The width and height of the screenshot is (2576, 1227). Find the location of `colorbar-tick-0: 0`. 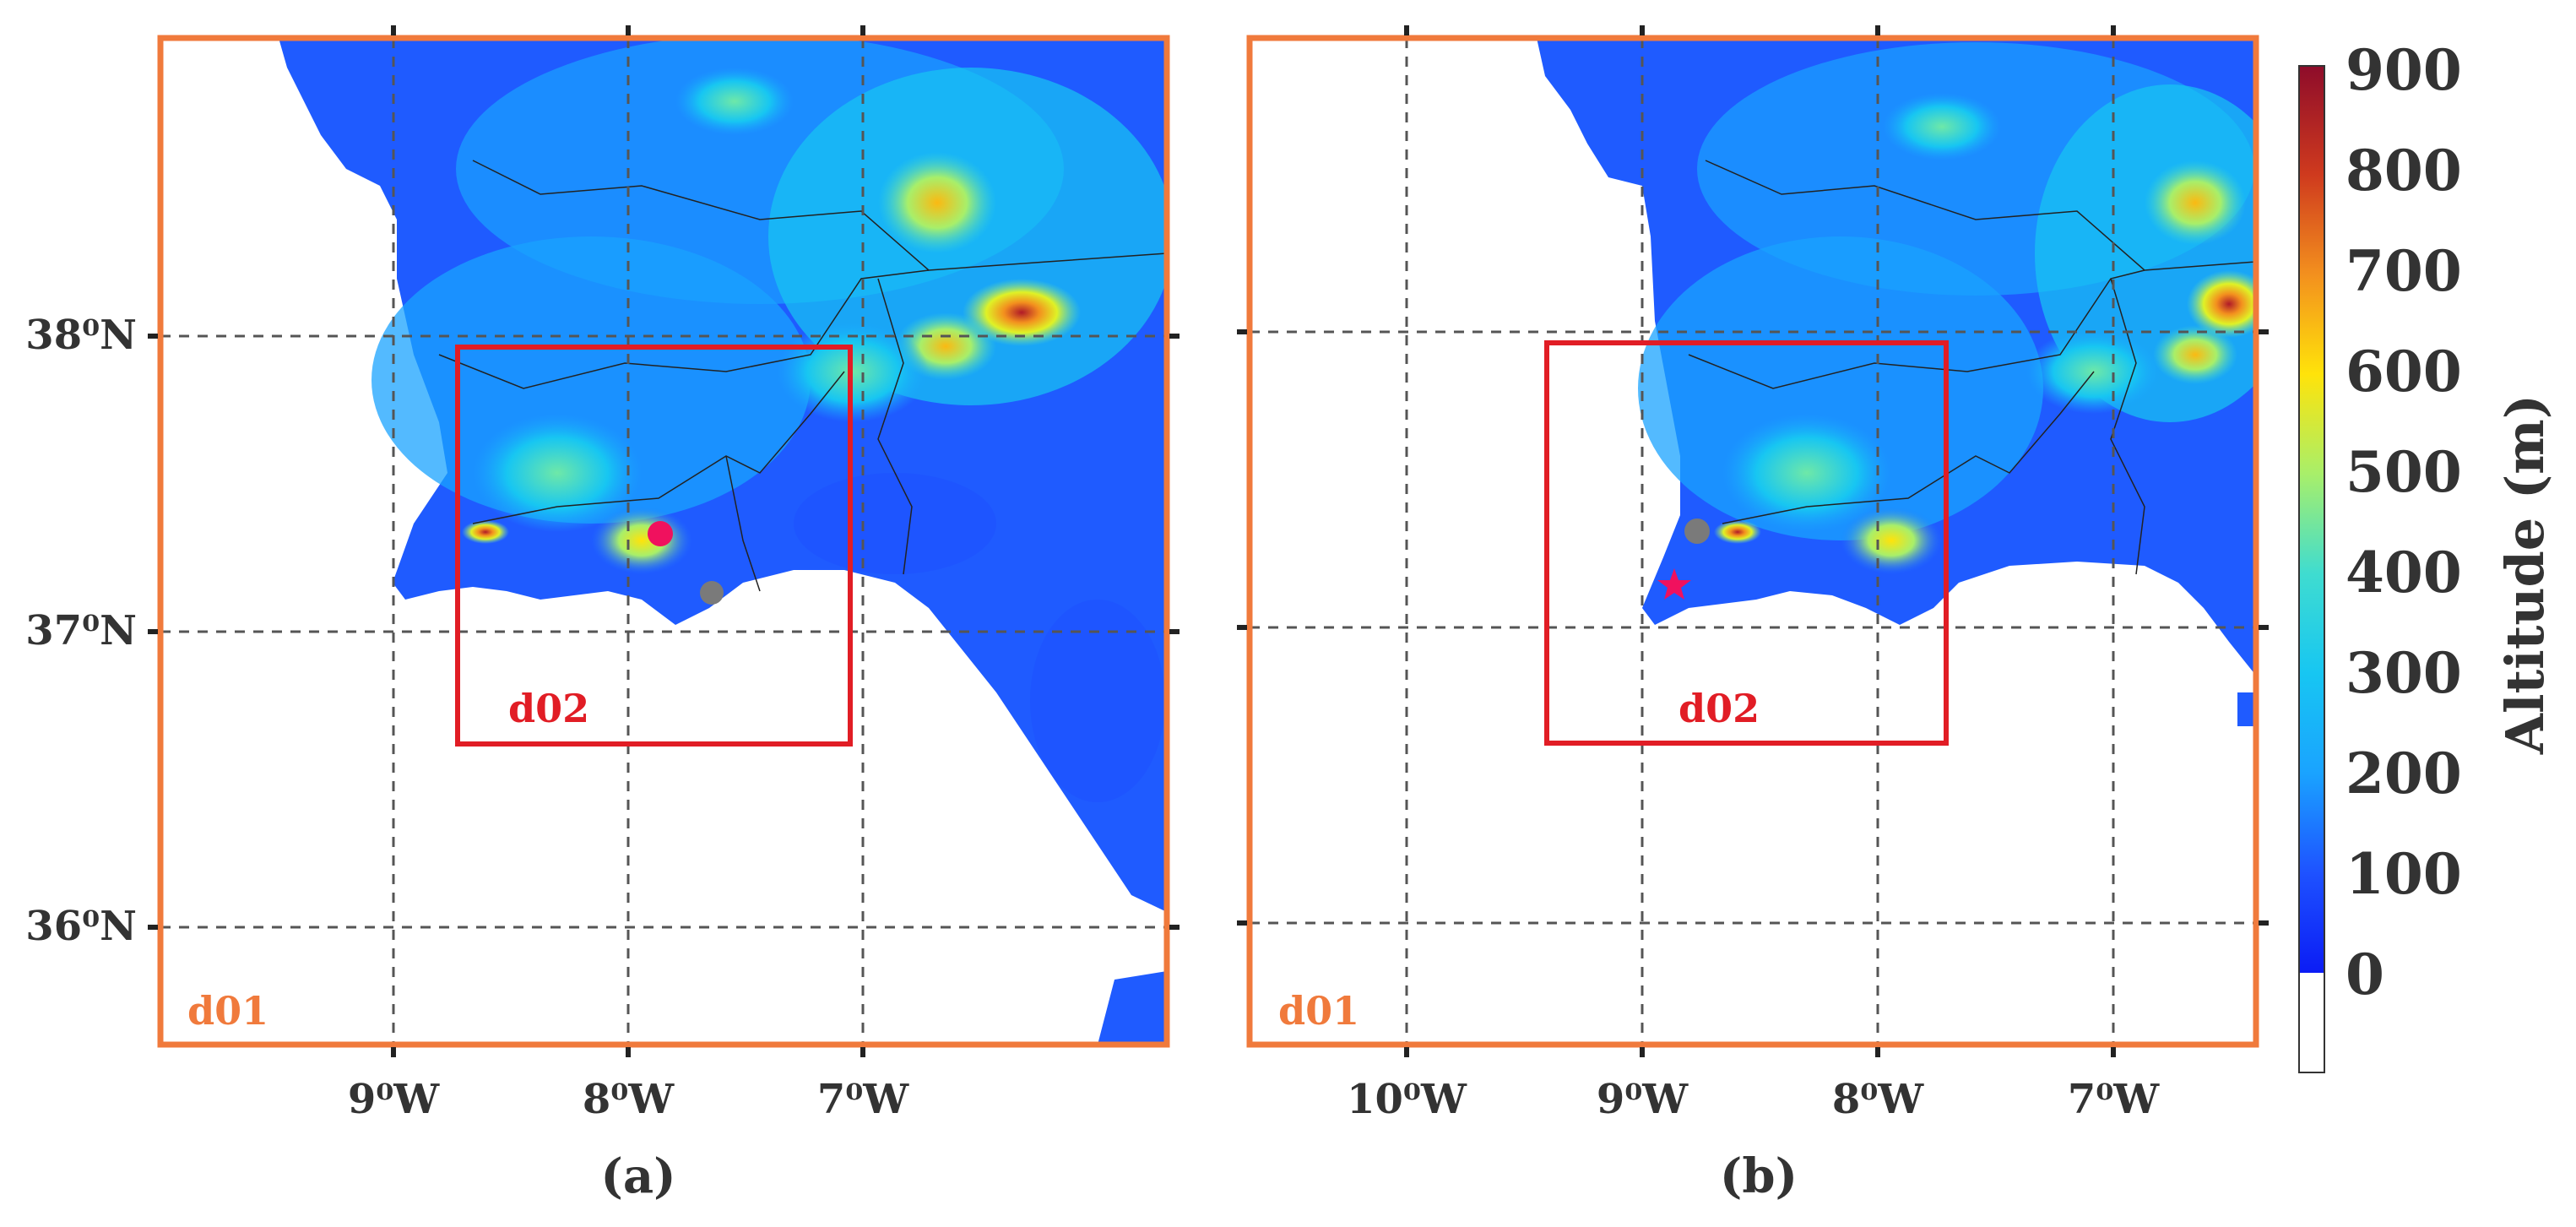

colorbar-tick-0: 0 is located at coordinates (2365, 975).